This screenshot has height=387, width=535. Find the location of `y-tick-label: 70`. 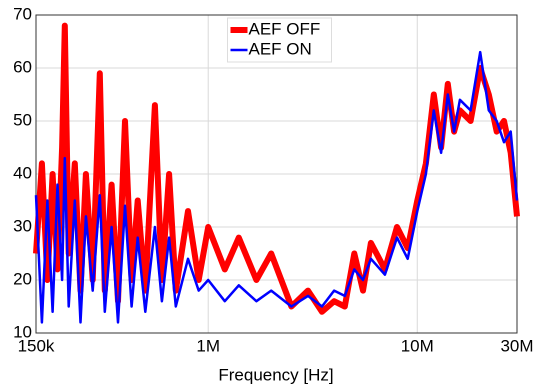

y-tick-label: 70 is located at coordinates (22, 13).